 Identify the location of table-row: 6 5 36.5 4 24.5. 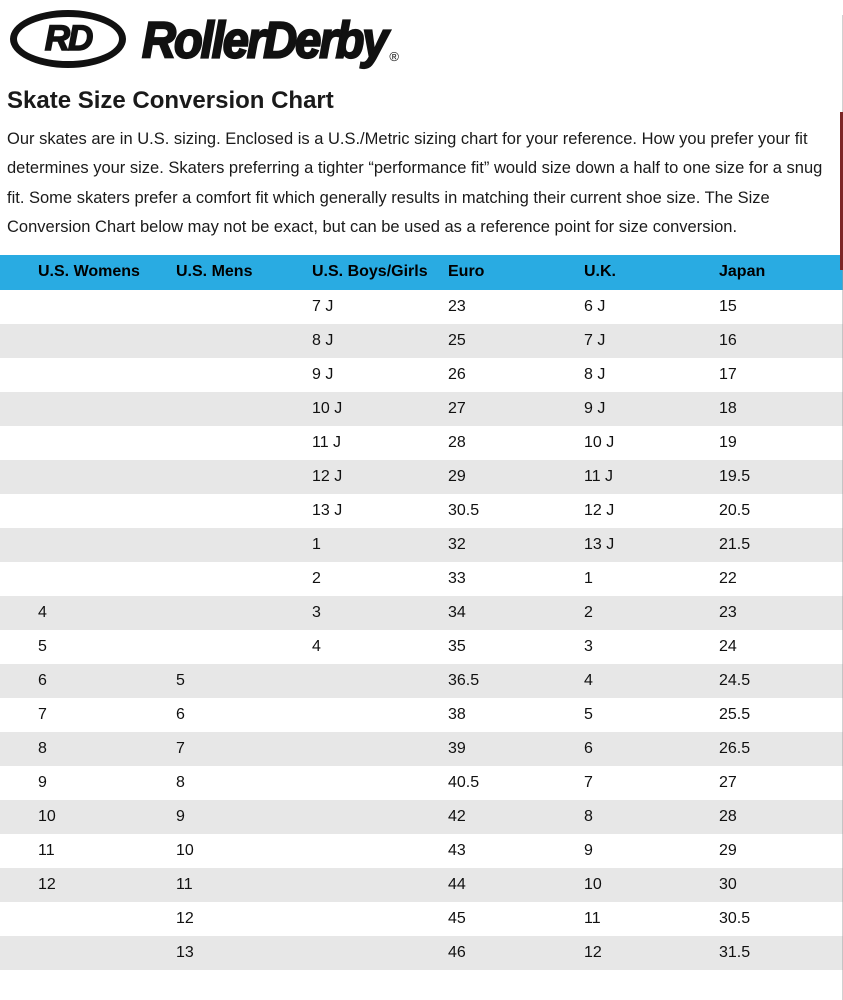
(421, 680).